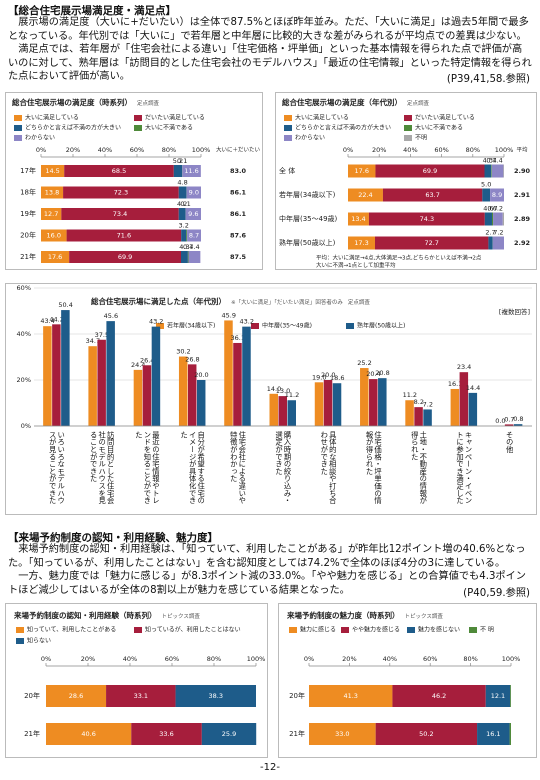  I want to click on reference: (P39,41,58.参照), so click(488, 80).